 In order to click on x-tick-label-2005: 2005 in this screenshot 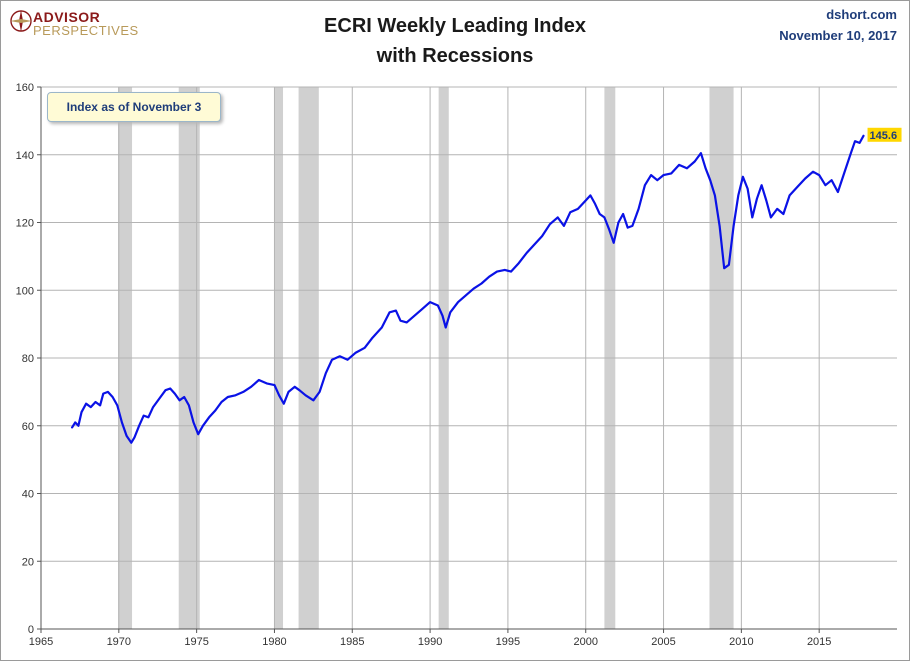, I will do `click(663, 642)`.